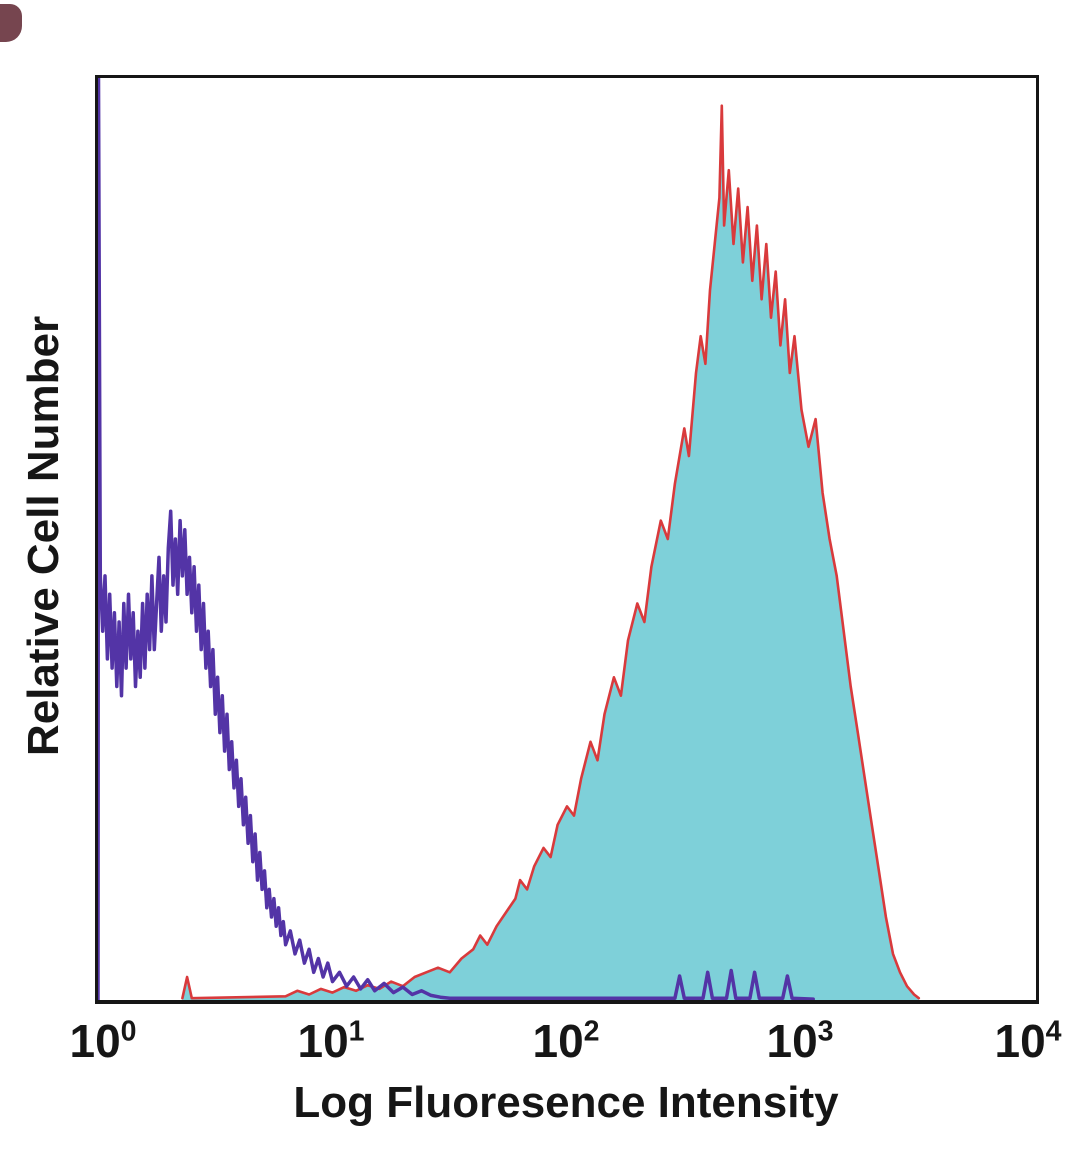 The width and height of the screenshot is (1080, 1169). Describe the element at coordinates (11, 23) in the screenshot. I see `corner-artifact` at that location.